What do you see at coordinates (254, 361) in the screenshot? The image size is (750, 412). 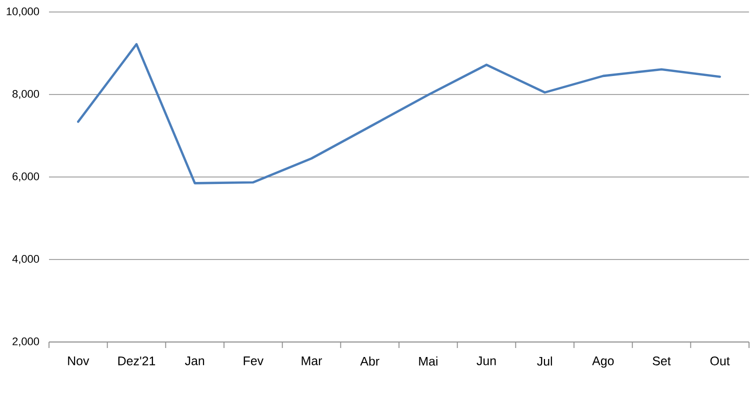 I see `x-tick-label: Fev` at bounding box center [254, 361].